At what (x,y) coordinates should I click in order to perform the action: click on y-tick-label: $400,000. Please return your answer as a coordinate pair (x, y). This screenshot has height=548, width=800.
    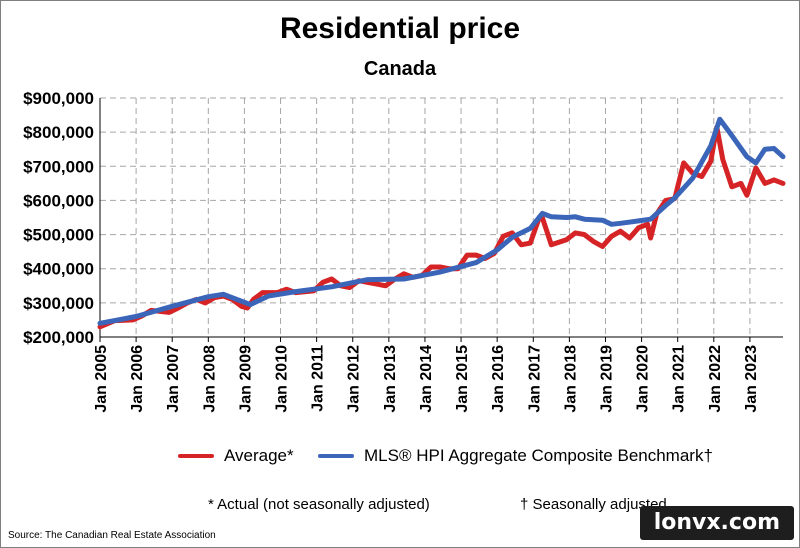
    Looking at the image, I should click on (58, 269).